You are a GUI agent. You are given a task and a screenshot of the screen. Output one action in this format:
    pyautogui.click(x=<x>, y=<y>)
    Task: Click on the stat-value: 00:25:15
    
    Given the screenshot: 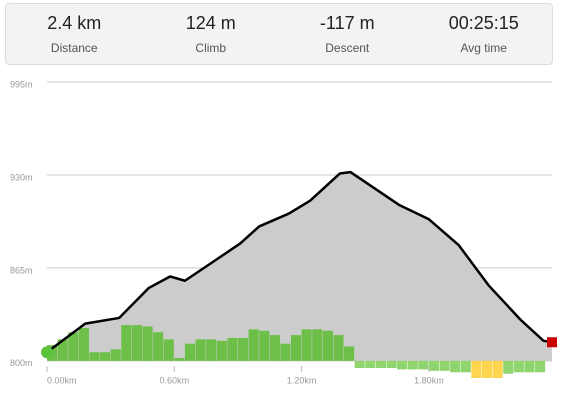 What is the action you would take?
    pyautogui.click(x=483, y=23)
    